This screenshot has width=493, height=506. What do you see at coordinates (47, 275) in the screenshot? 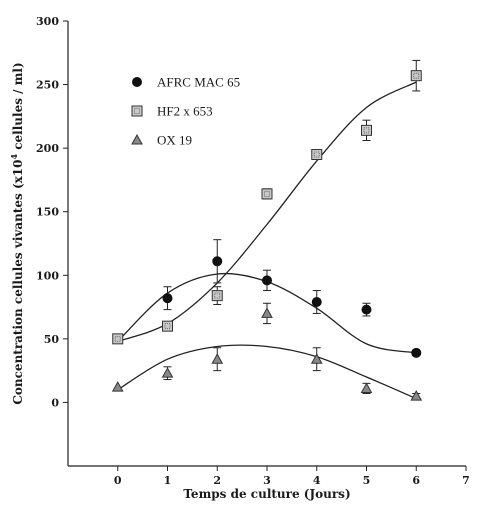
I see `y-tick-label: 100` at bounding box center [47, 275].